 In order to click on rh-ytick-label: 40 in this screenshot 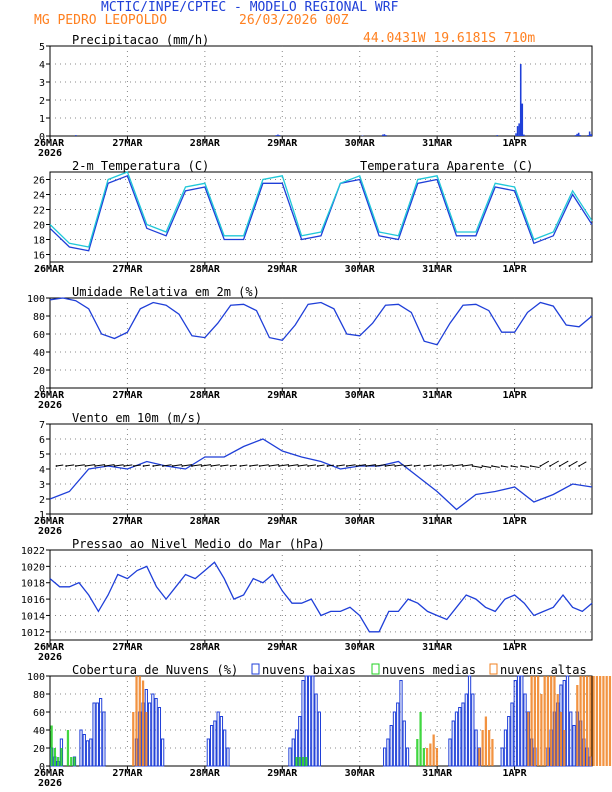, I will do `click(39, 353)`.